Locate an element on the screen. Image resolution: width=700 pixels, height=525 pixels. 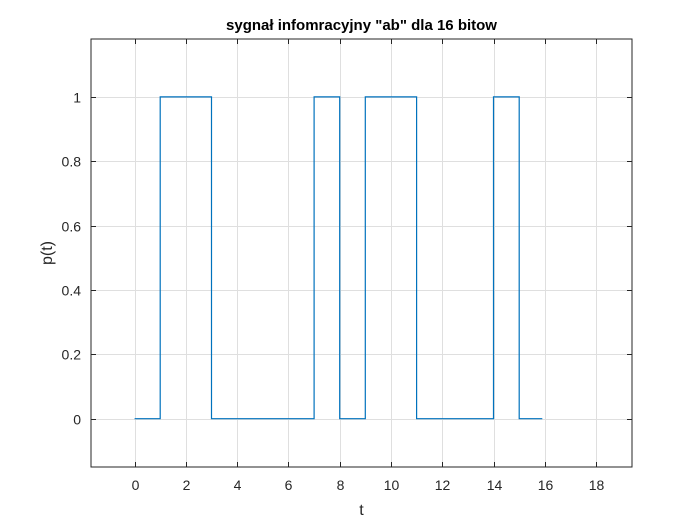
y-tick-label: 0.4 is located at coordinates (72, 291).